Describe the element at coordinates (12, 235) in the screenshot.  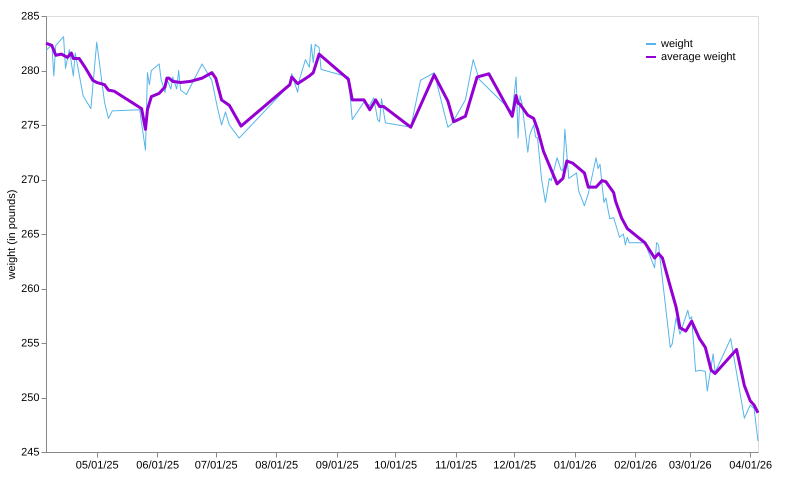
I see `y-axis-title: weight (in pounds)` at that location.